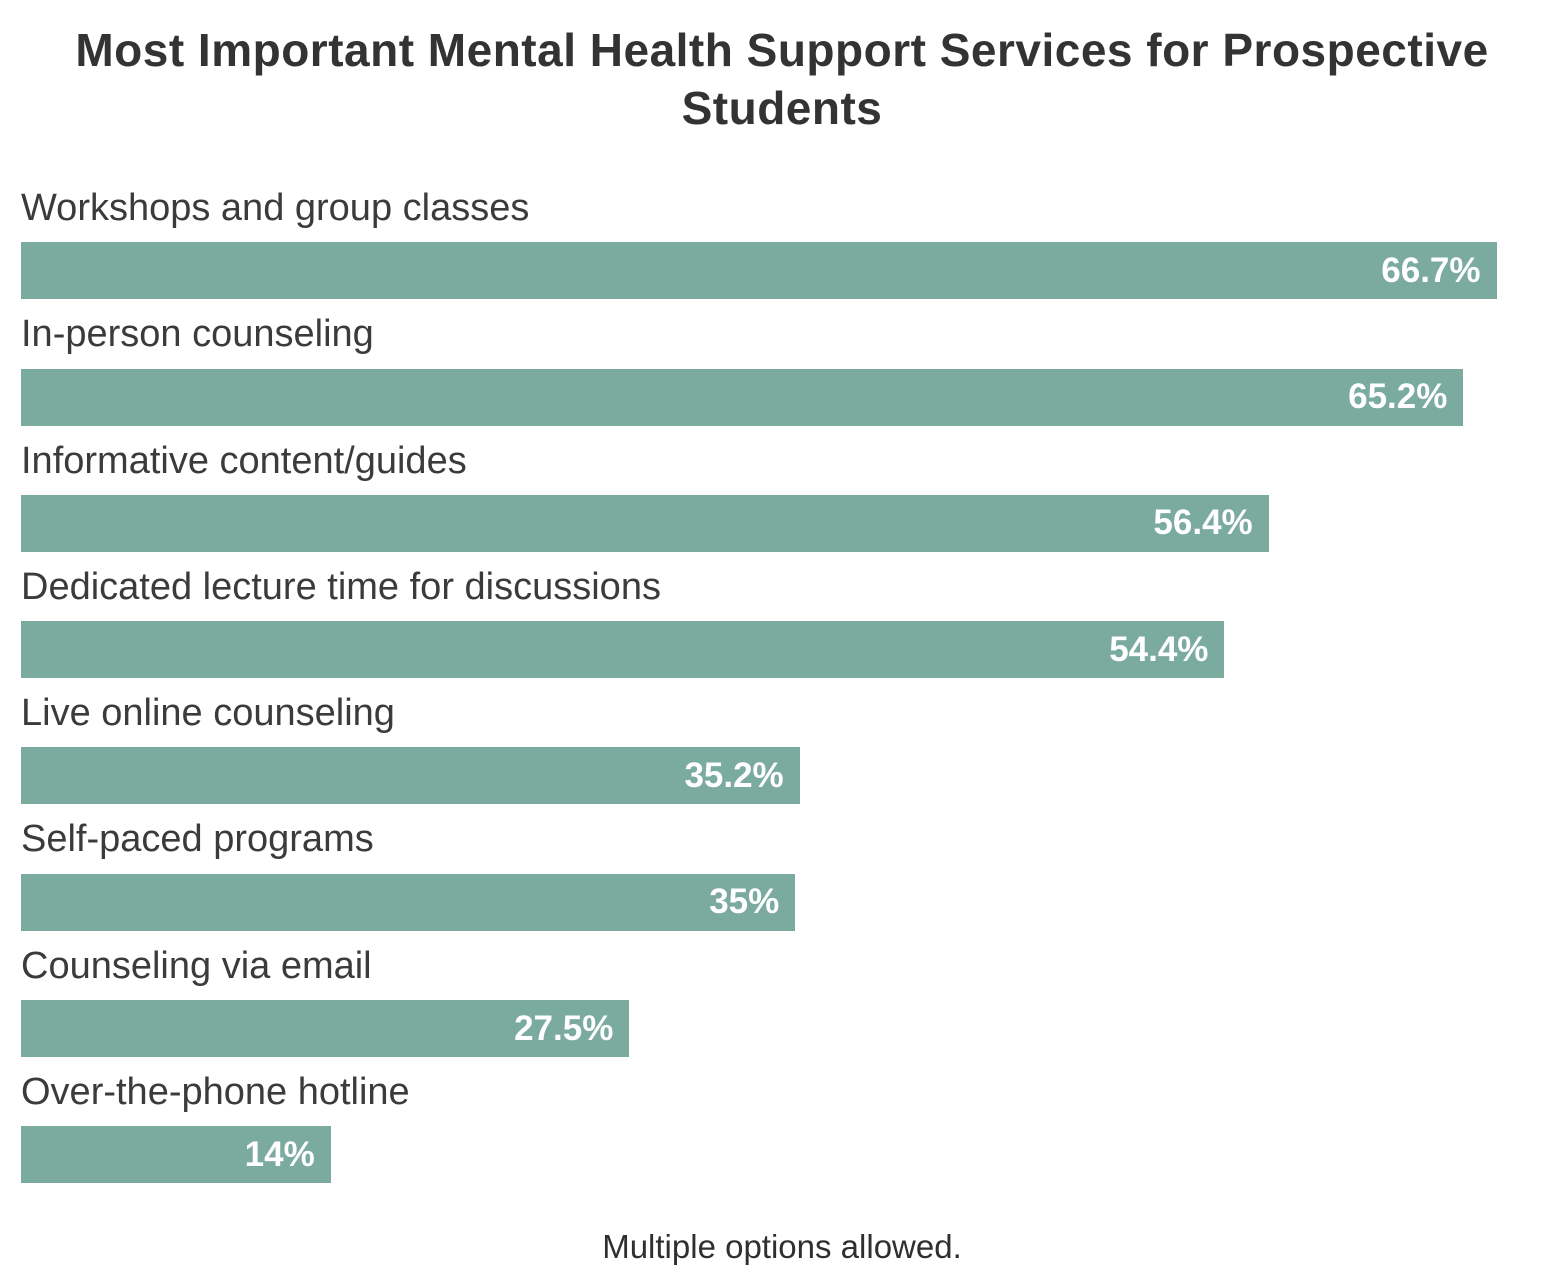 The image size is (1564, 1284). What do you see at coordinates (196, 965) in the screenshot?
I see `category-label: Counseling via email` at bounding box center [196, 965].